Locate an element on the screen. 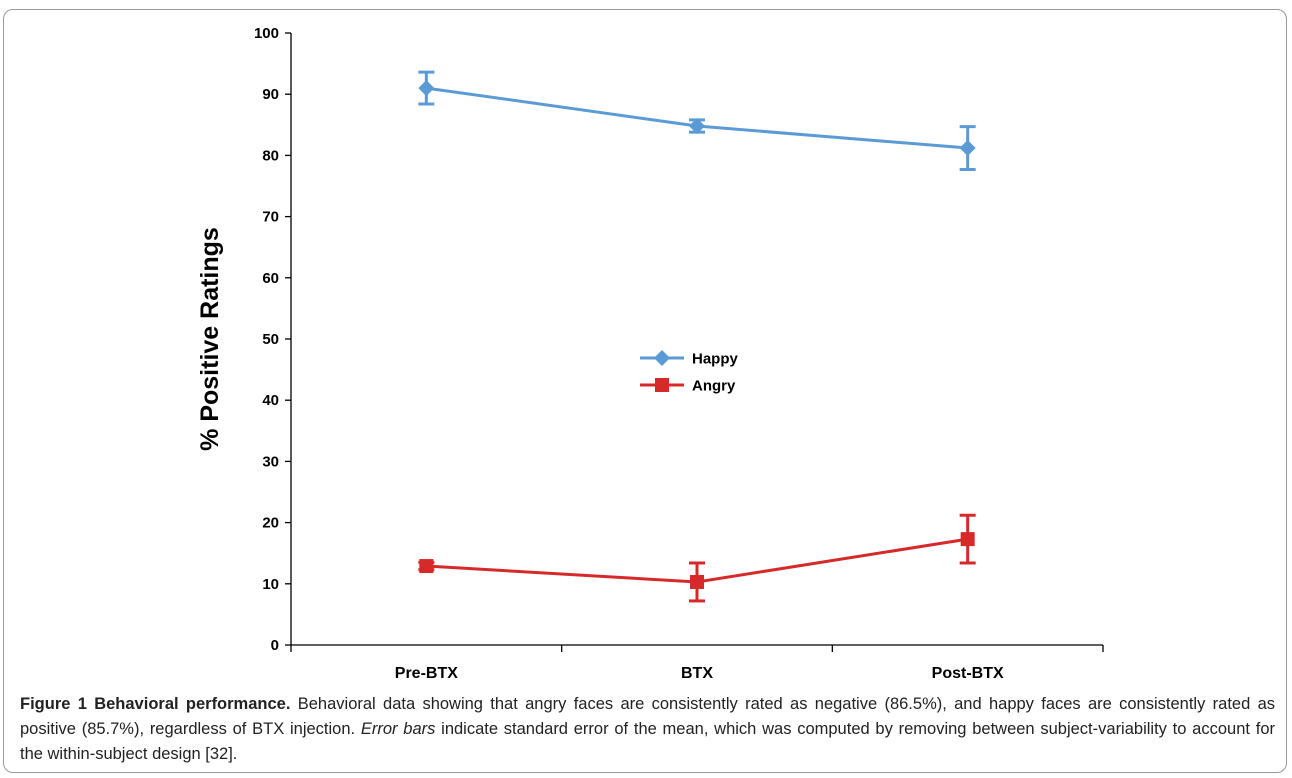  y-tick-label: 50 is located at coordinates (270, 339).